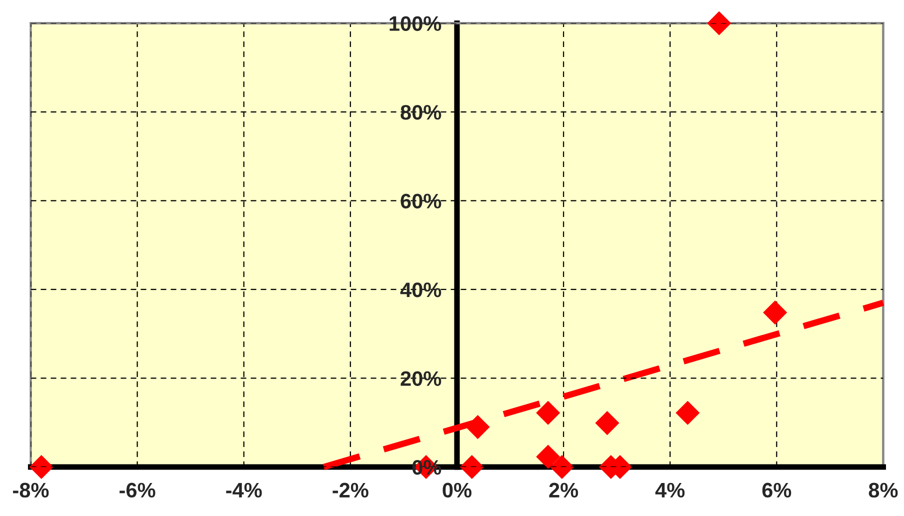 The image size is (904, 516). I want to click on x-tick-label: 0%, so click(457, 490).